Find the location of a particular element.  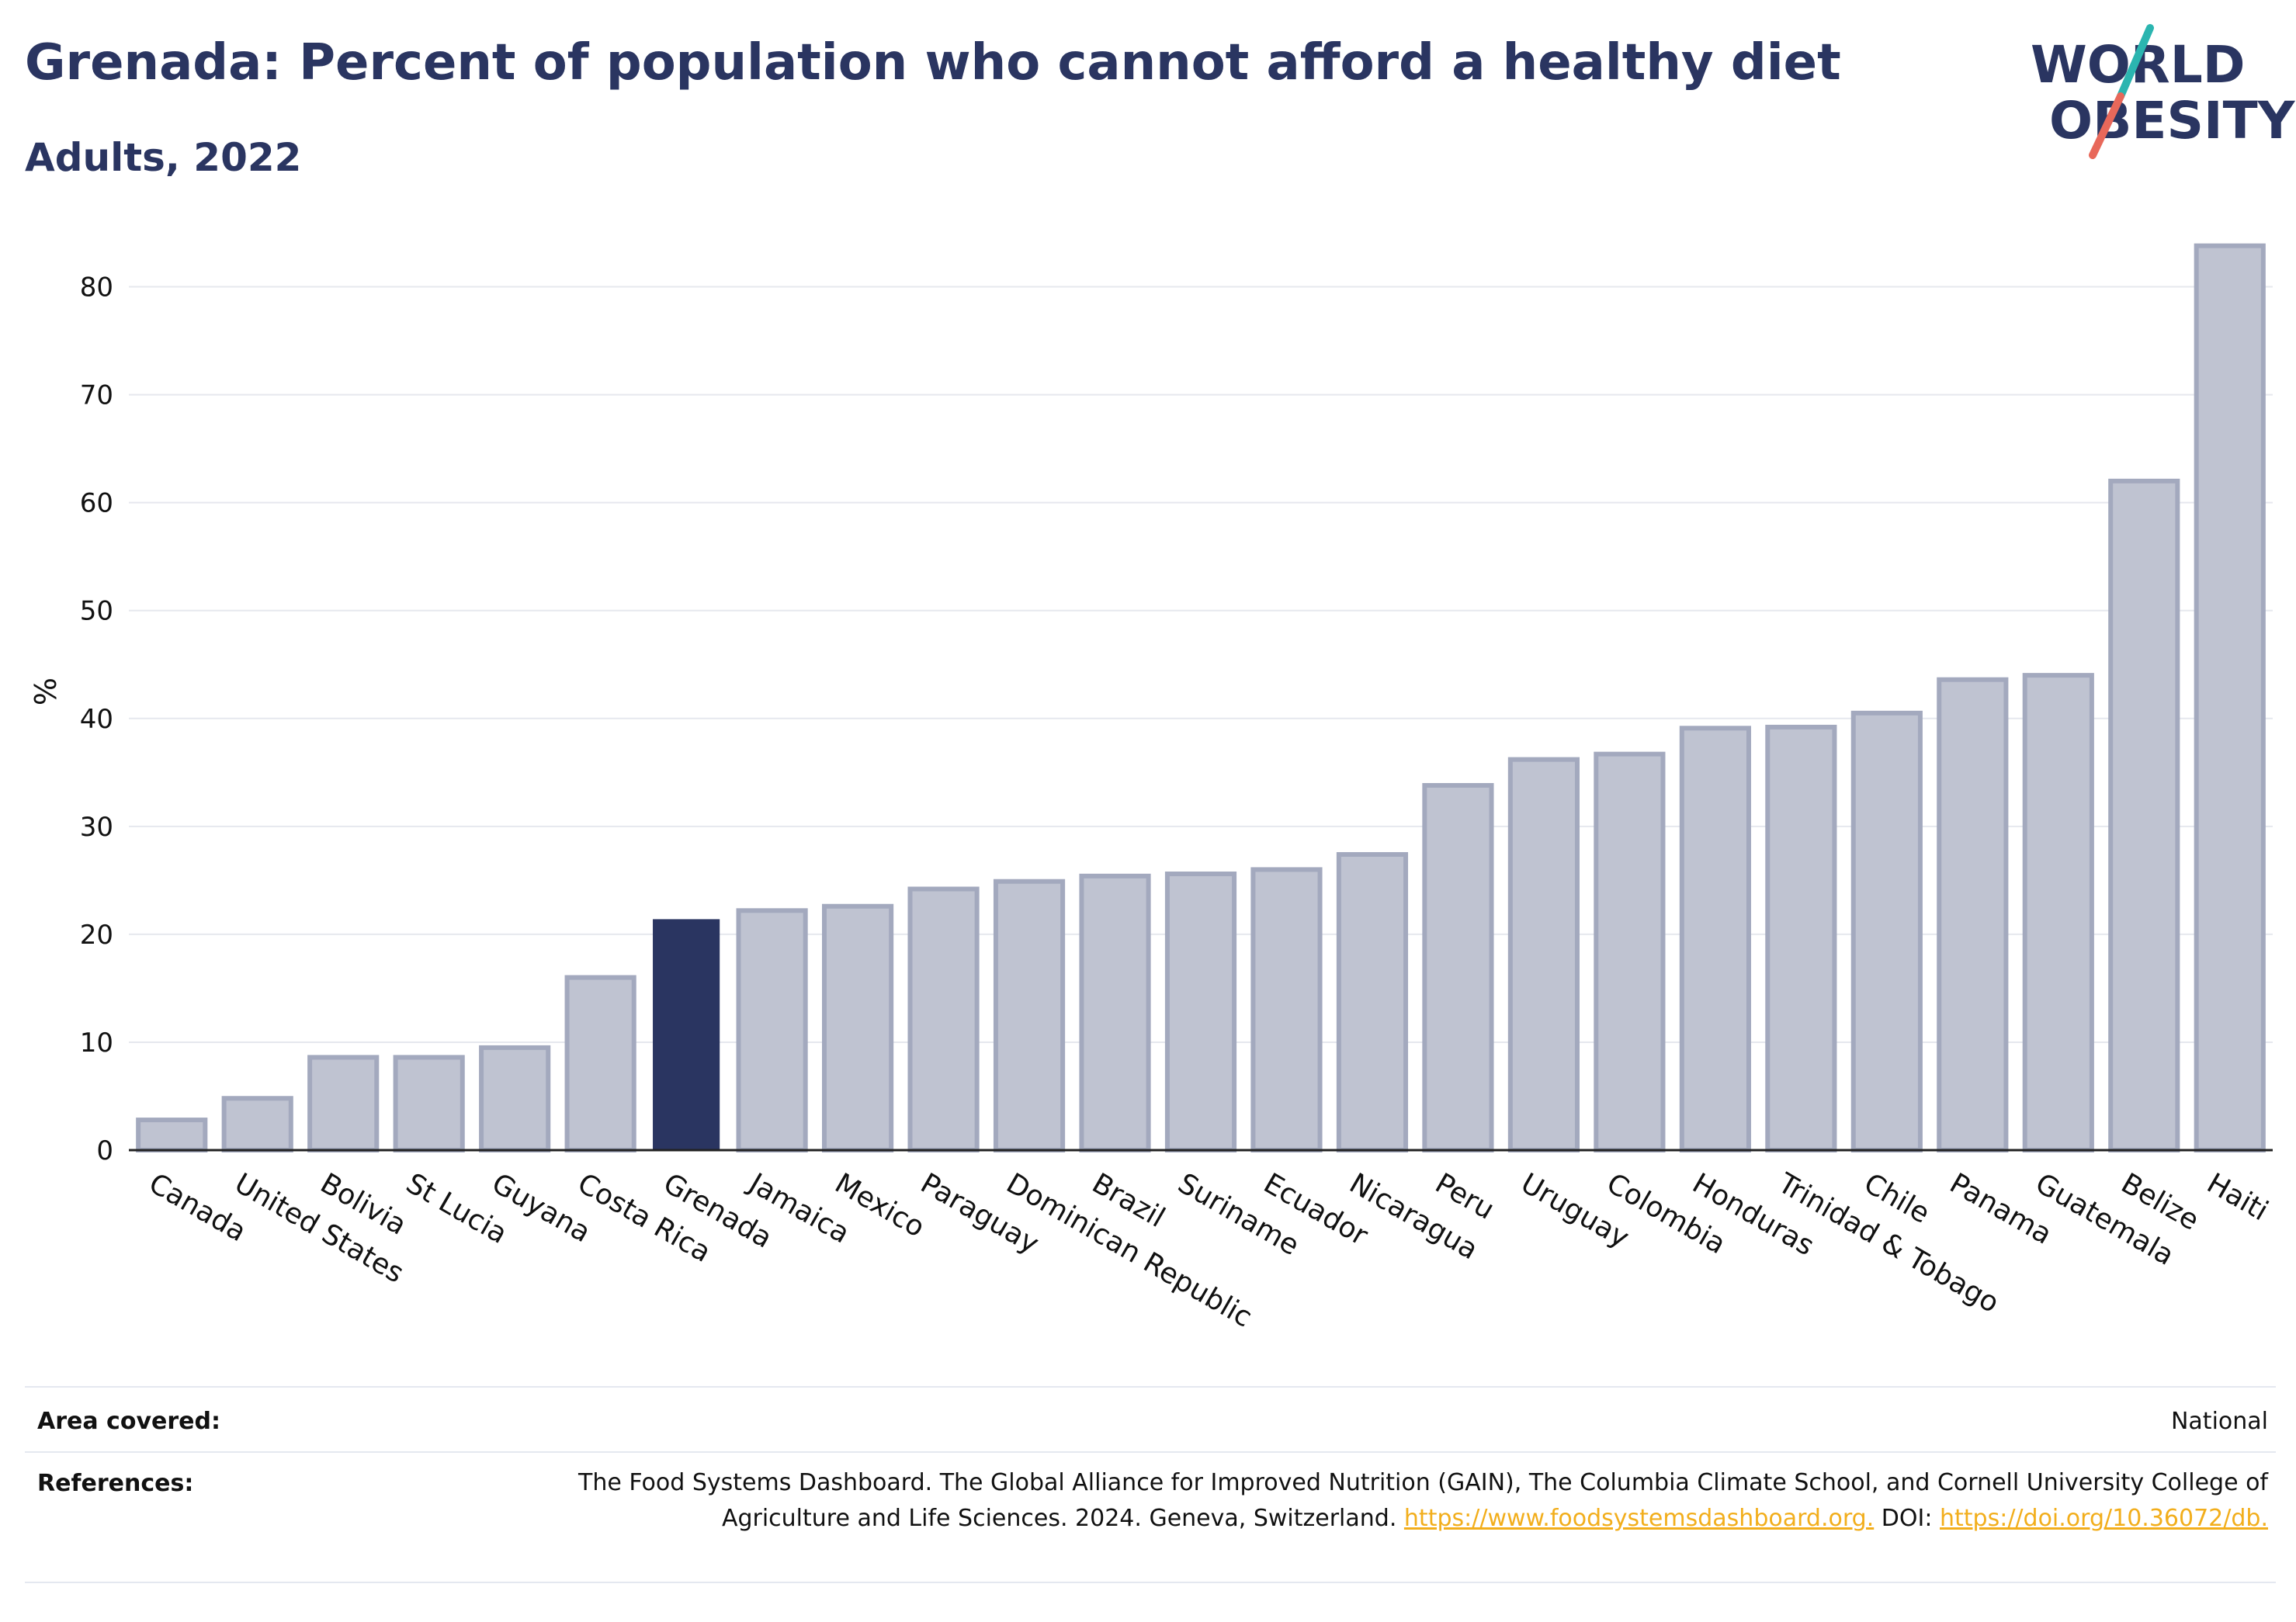

references-link-doi: https://doi.org/10.36072/db. is located at coordinates (2104, 1518).